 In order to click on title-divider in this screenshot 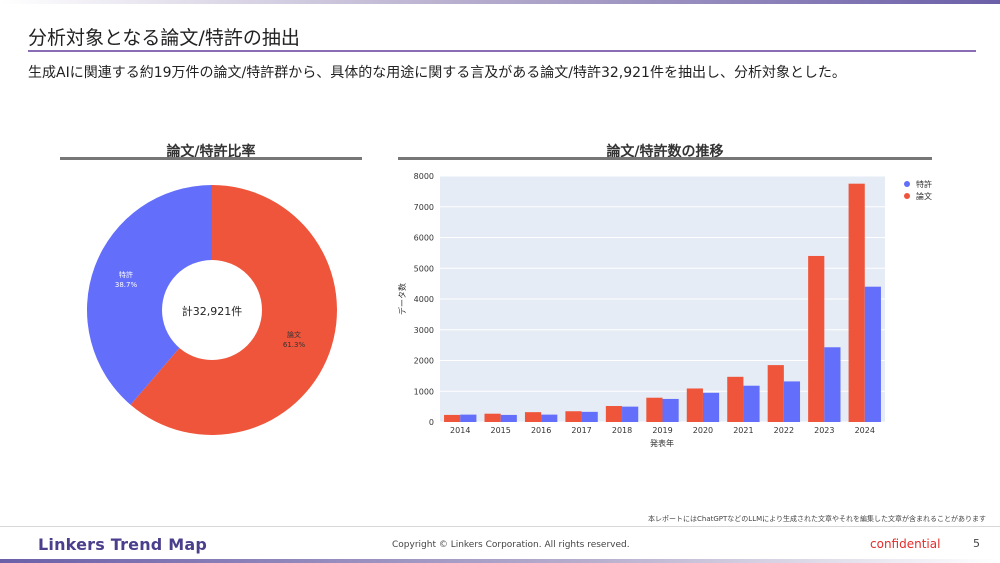, I will do `click(502, 51)`.